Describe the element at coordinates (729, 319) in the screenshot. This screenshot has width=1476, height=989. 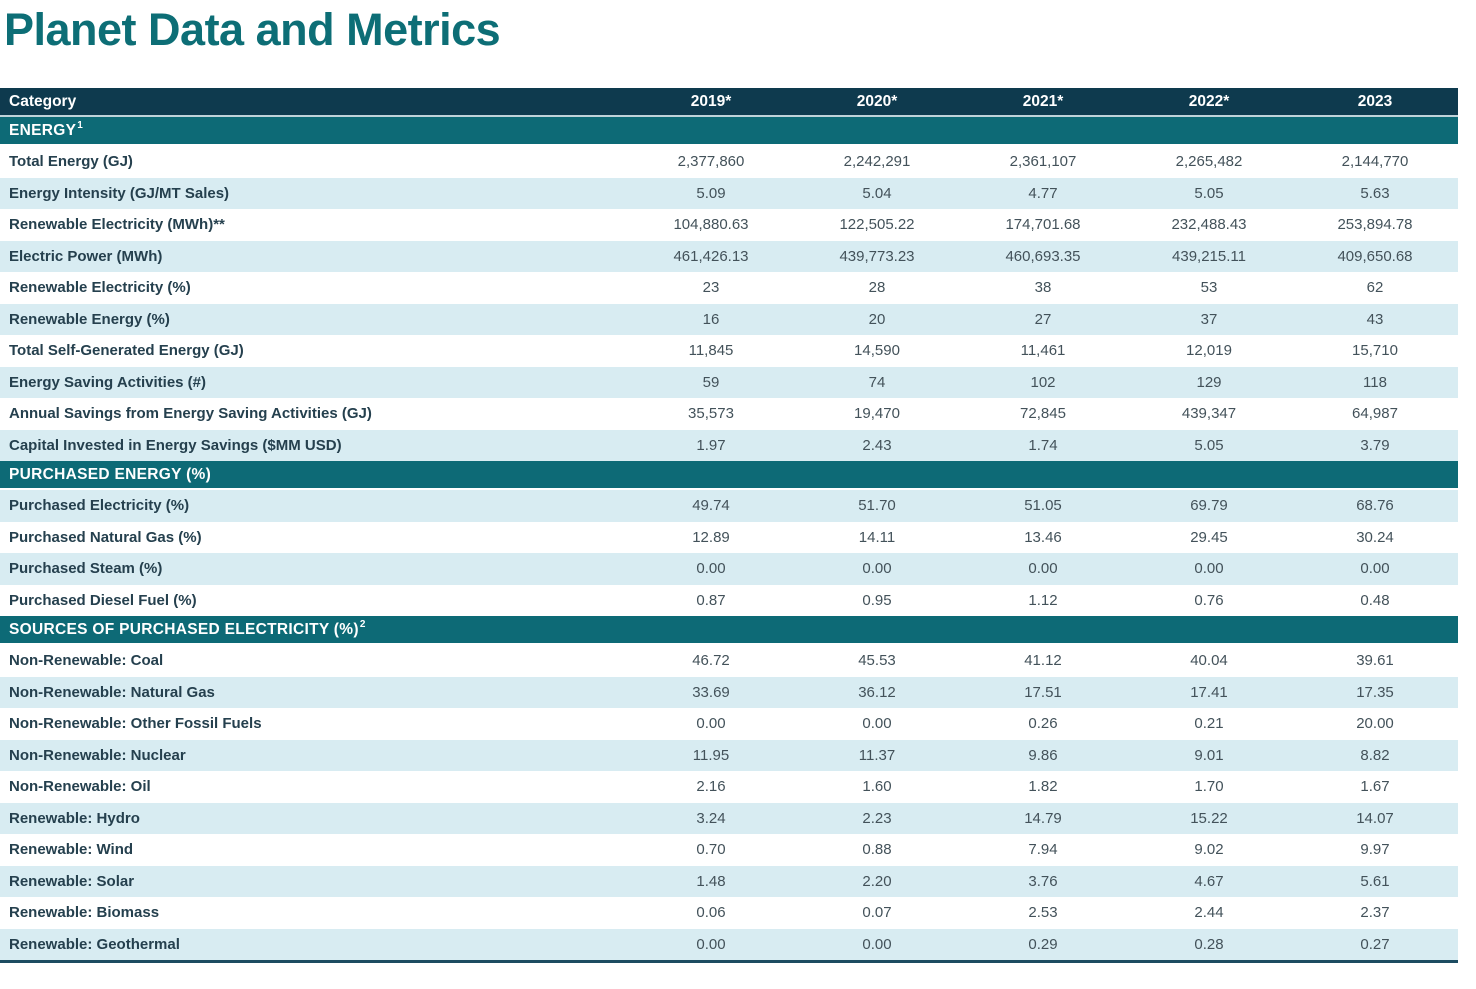
I see `table-row: Renewable Energy (%) 16 20 27 37 43` at that location.